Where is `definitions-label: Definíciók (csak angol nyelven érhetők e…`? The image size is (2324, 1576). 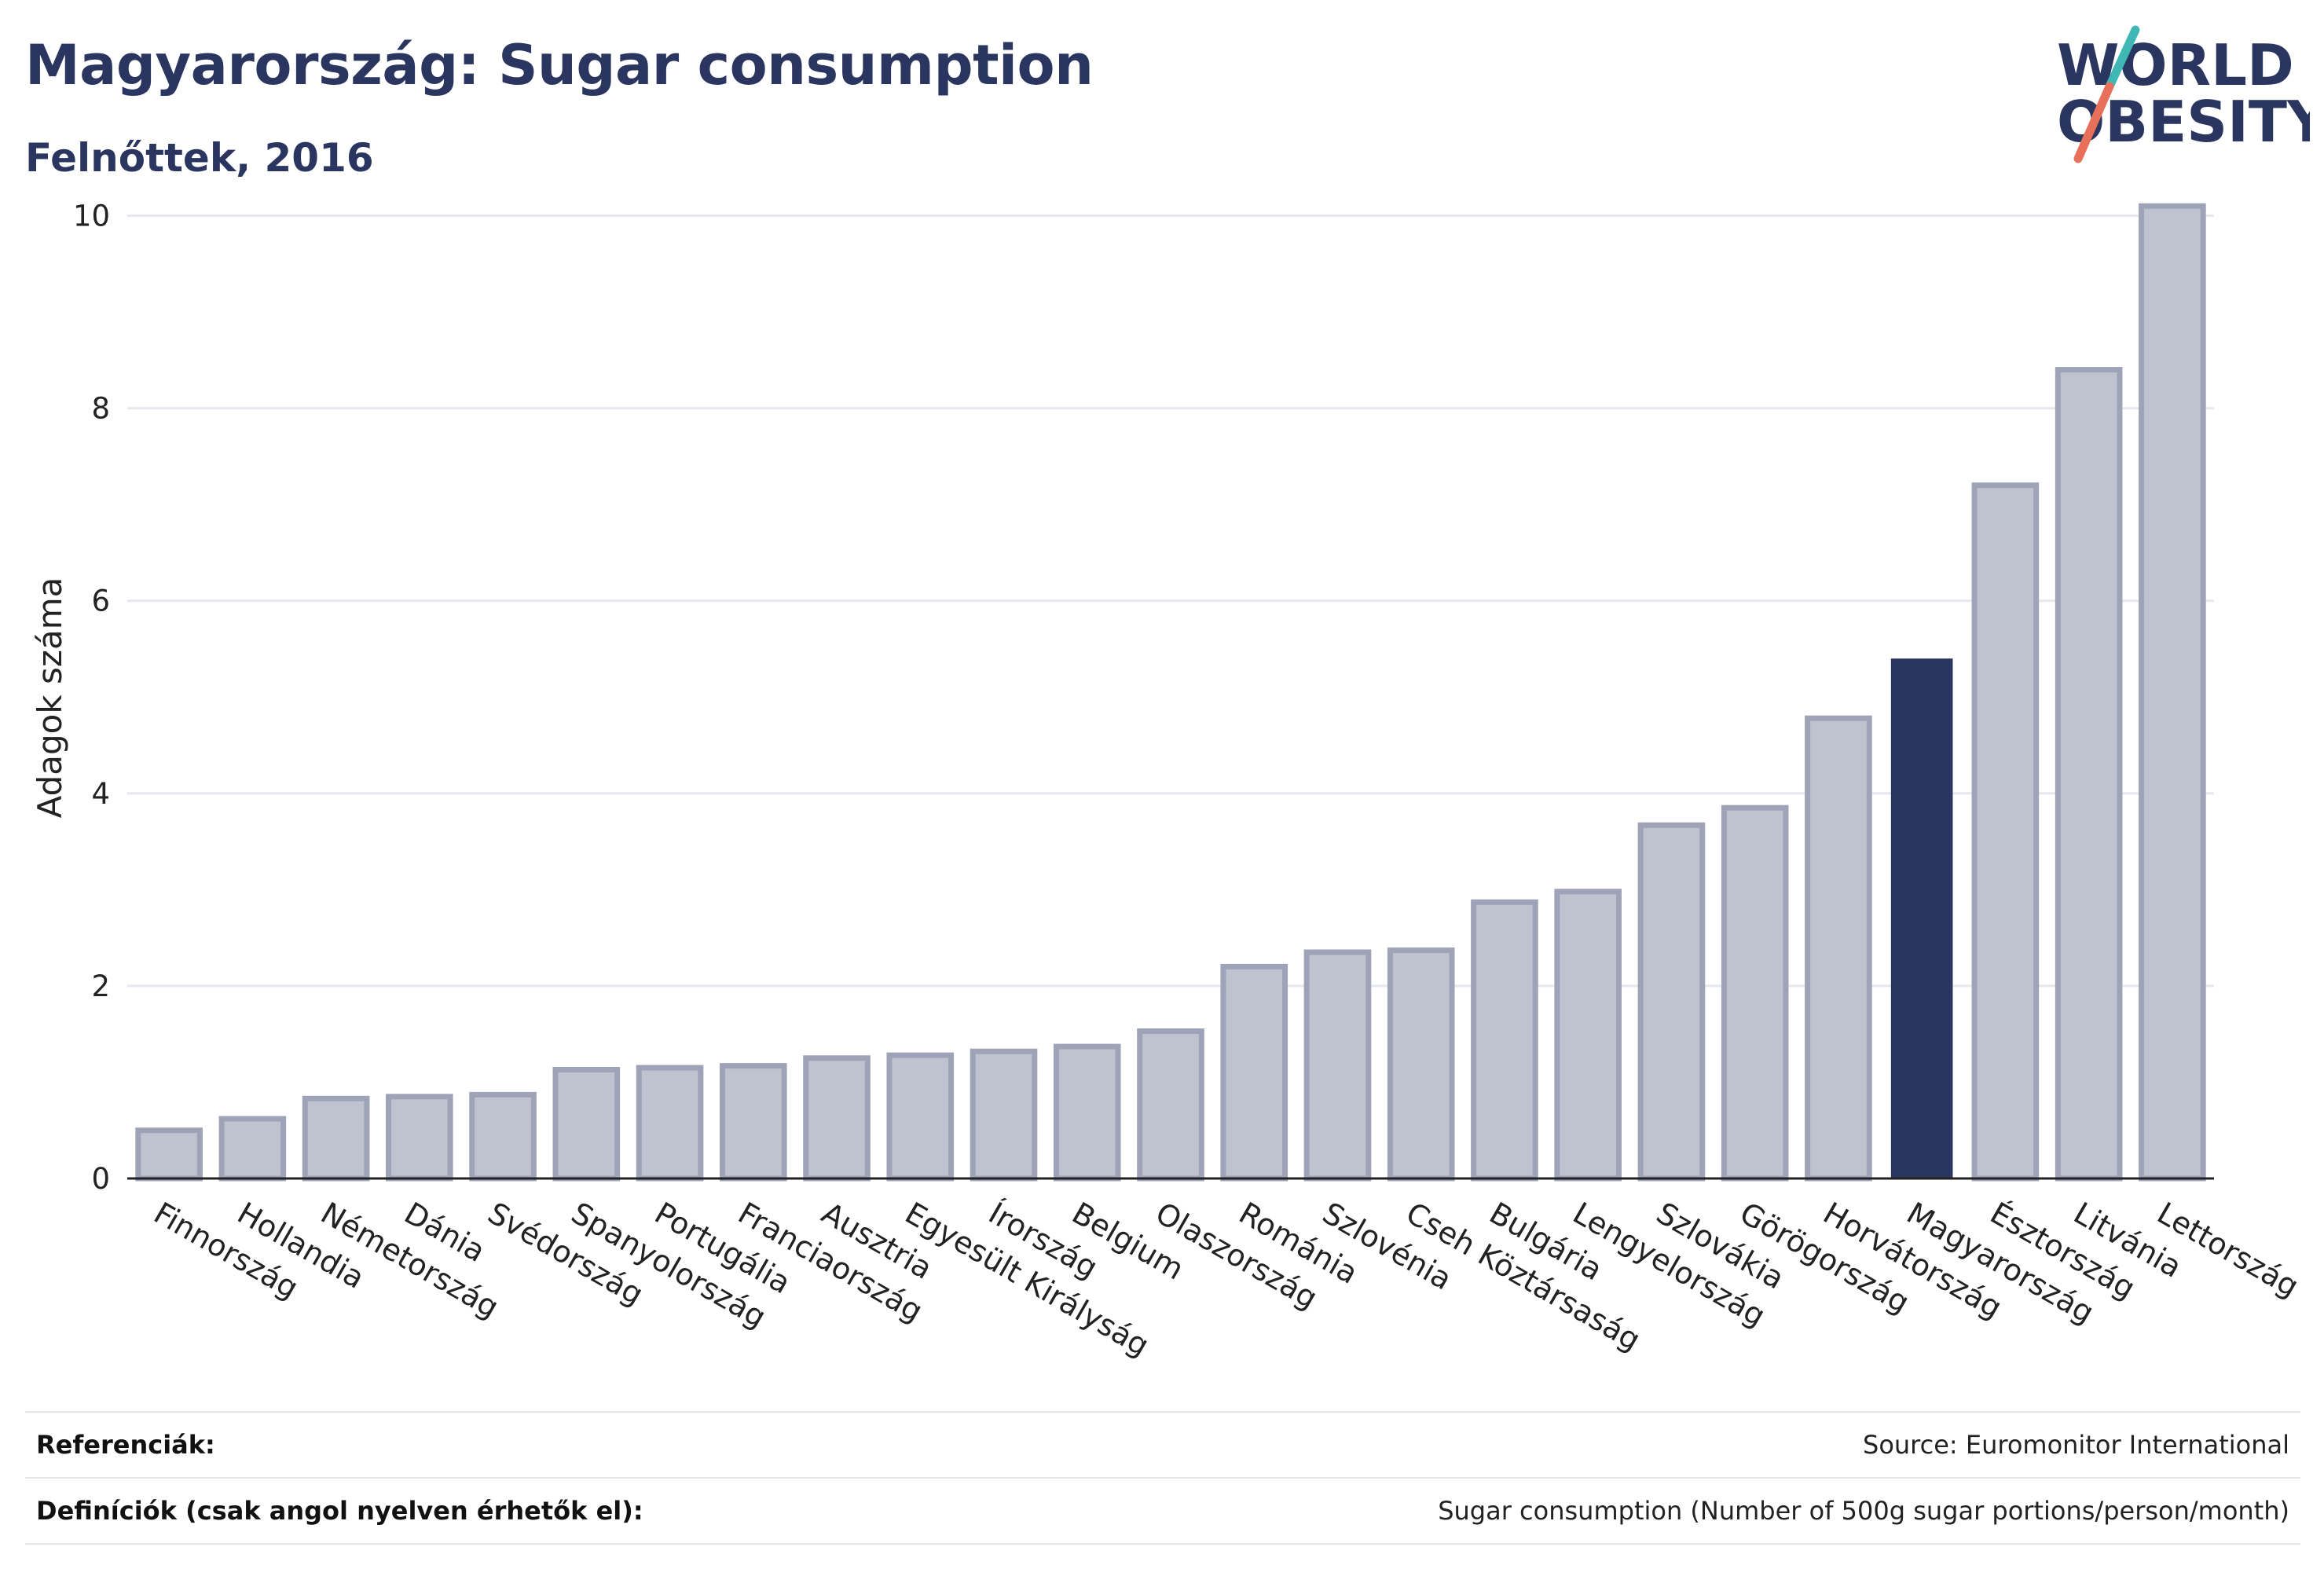
definitions-label: Definíciók (csak angol nyelven érhetők e… is located at coordinates (339, 1511).